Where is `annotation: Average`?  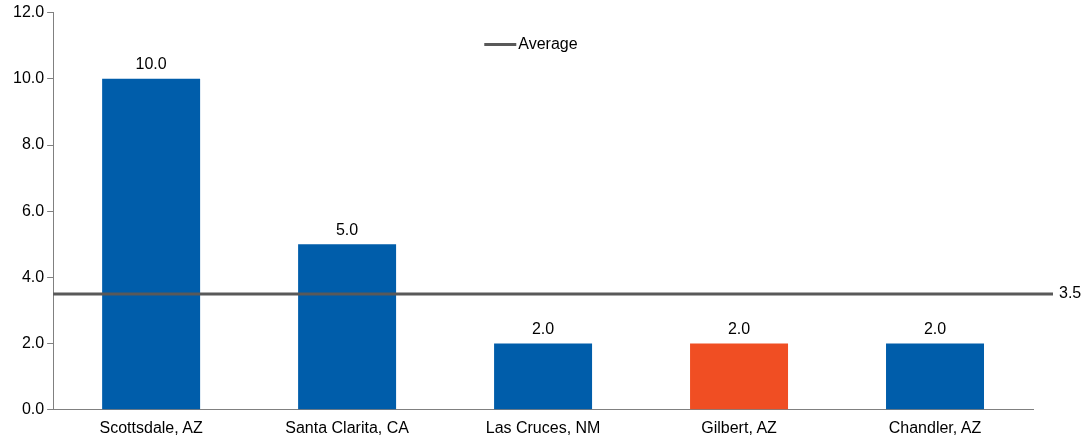
annotation: Average is located at coordinates (548, 44).